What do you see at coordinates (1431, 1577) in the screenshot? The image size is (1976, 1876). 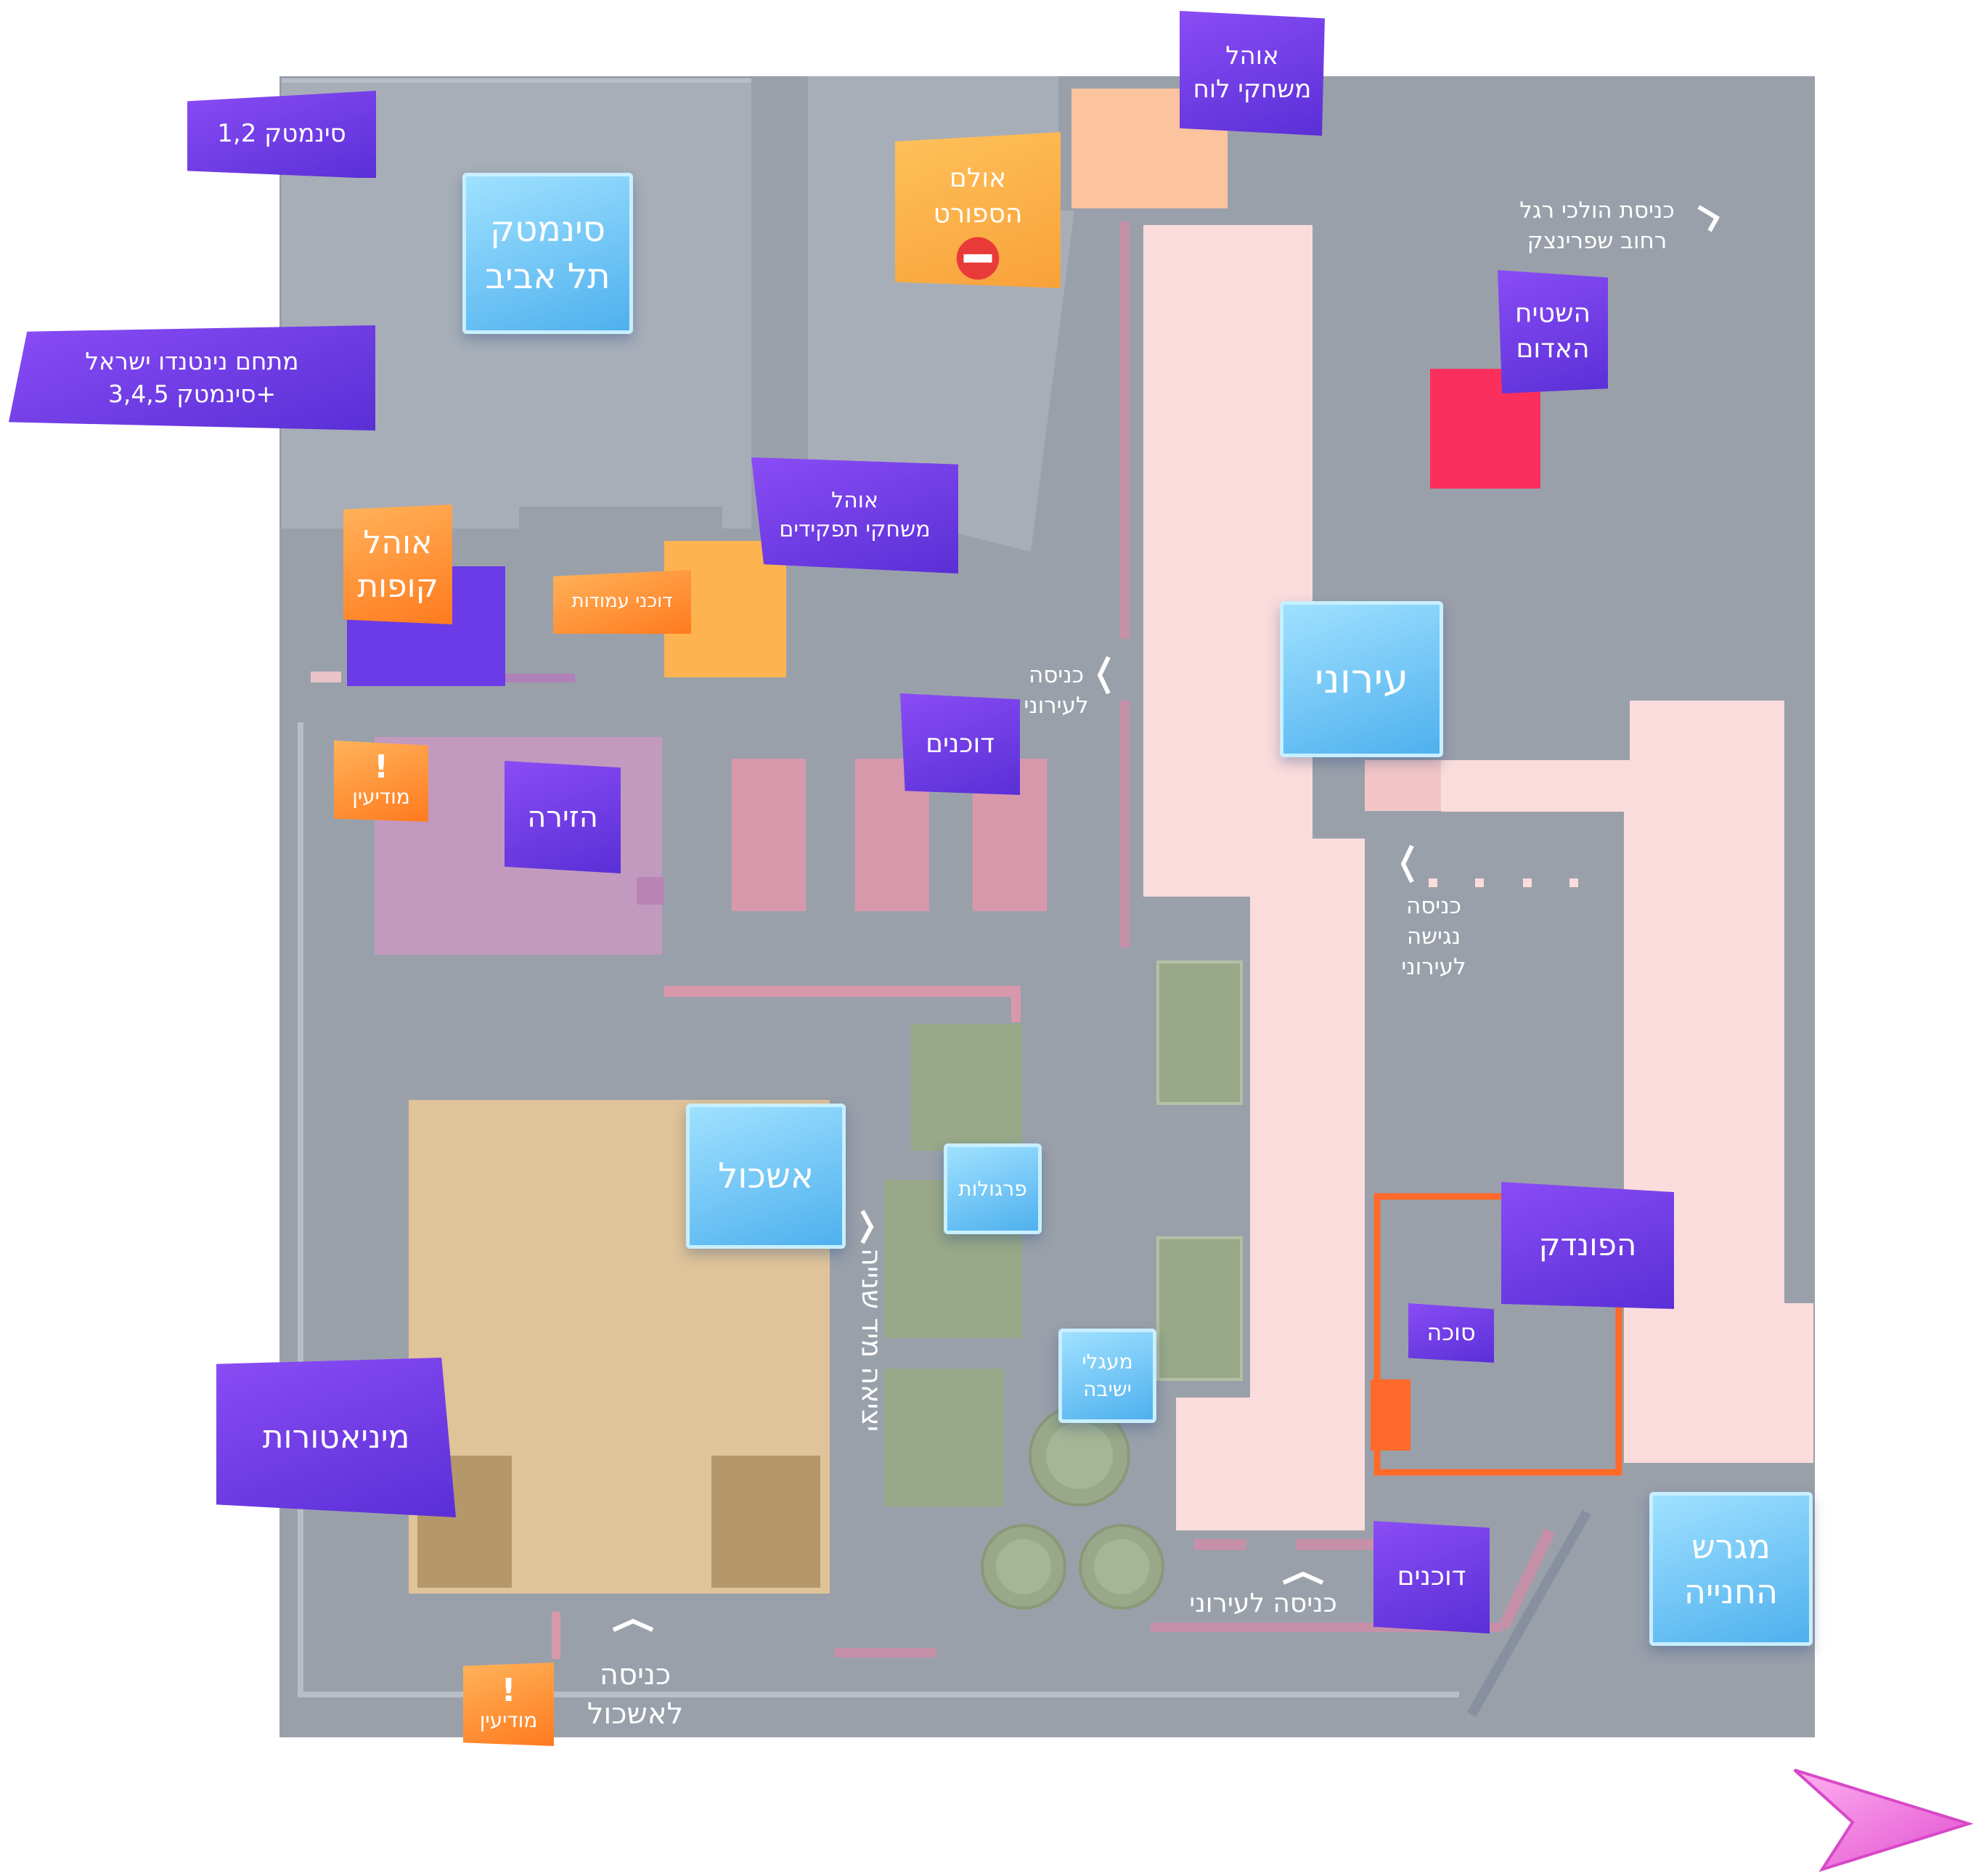 I see `label-stalls-bottom: דוכנים` at bounding box center [1431, 1577].